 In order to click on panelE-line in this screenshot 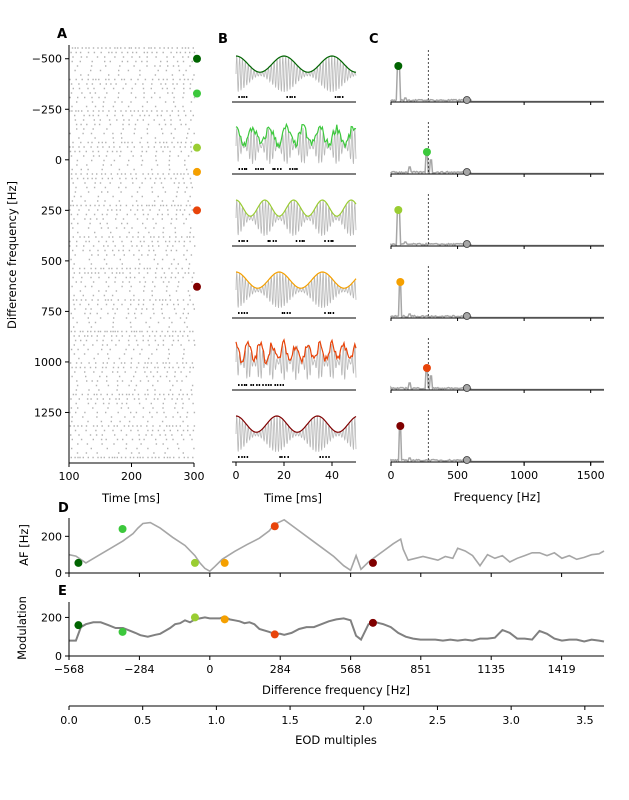, I will do `click(337, 629)`.